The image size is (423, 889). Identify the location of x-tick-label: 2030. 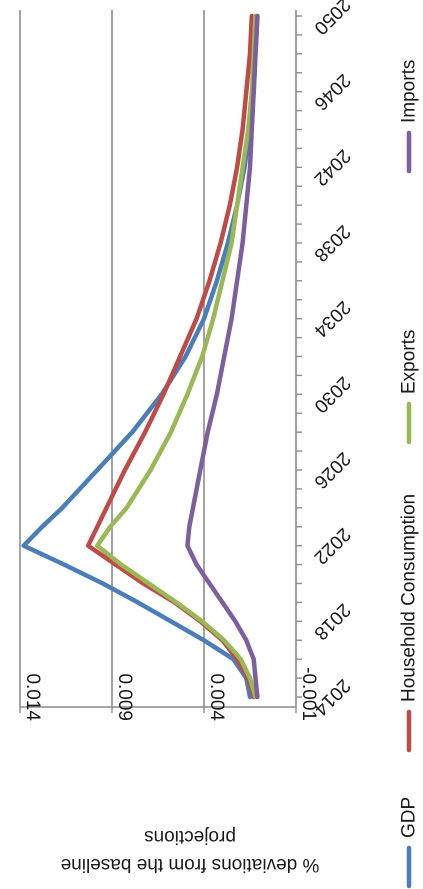
(332, 394).